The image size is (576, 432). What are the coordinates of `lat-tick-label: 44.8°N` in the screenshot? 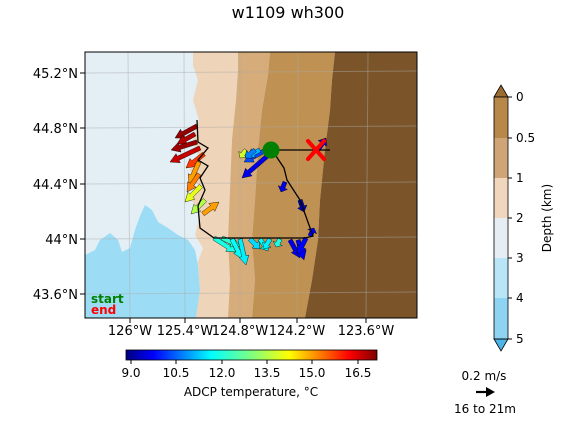 It's located at (55, 129).